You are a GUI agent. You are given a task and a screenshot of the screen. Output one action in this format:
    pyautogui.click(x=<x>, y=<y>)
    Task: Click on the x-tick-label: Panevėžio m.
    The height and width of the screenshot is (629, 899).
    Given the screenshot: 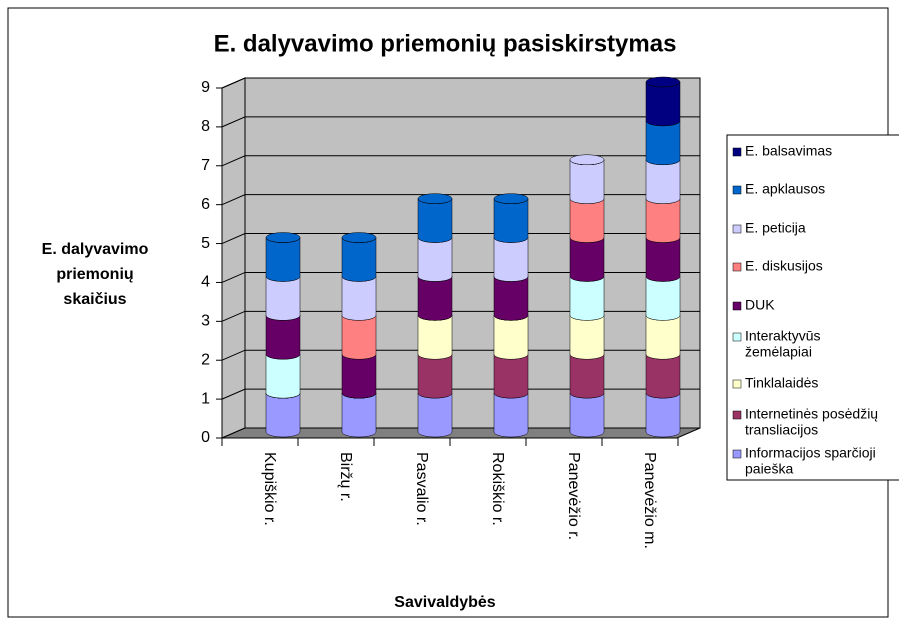 What is the action you would take?
    pyautogui.click(x=649, y=500)
    